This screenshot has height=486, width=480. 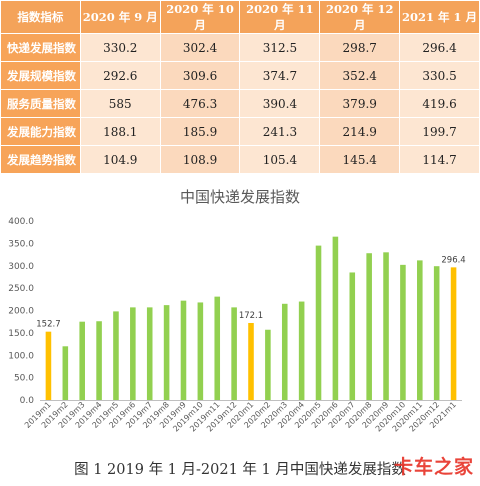 I want to click on data-label: 152.7, so click(x=48, y=325).